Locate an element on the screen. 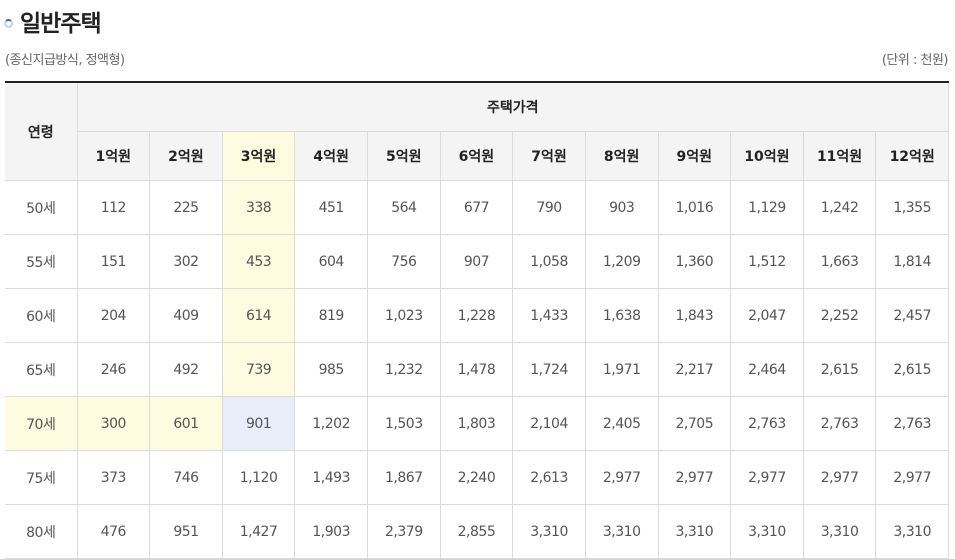  value-cell: 790 is located at coordinates (549, 207).